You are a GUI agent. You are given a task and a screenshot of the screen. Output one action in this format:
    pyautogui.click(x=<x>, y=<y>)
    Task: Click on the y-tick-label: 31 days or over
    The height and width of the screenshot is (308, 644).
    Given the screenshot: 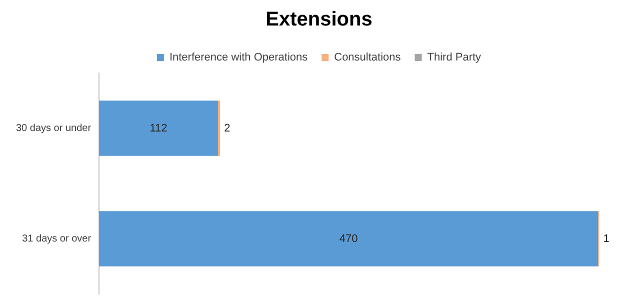 What is the action you would take?
    pyautogui.click(x=57, y=239)
    